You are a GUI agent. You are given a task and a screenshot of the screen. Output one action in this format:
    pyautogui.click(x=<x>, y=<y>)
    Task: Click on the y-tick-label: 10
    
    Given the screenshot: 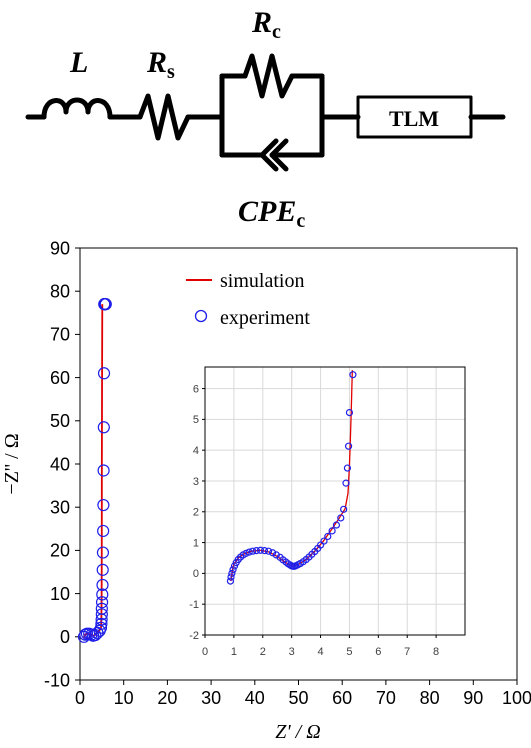 What is the action you would take?
    pyautogui.click(x=60, y=594)
    